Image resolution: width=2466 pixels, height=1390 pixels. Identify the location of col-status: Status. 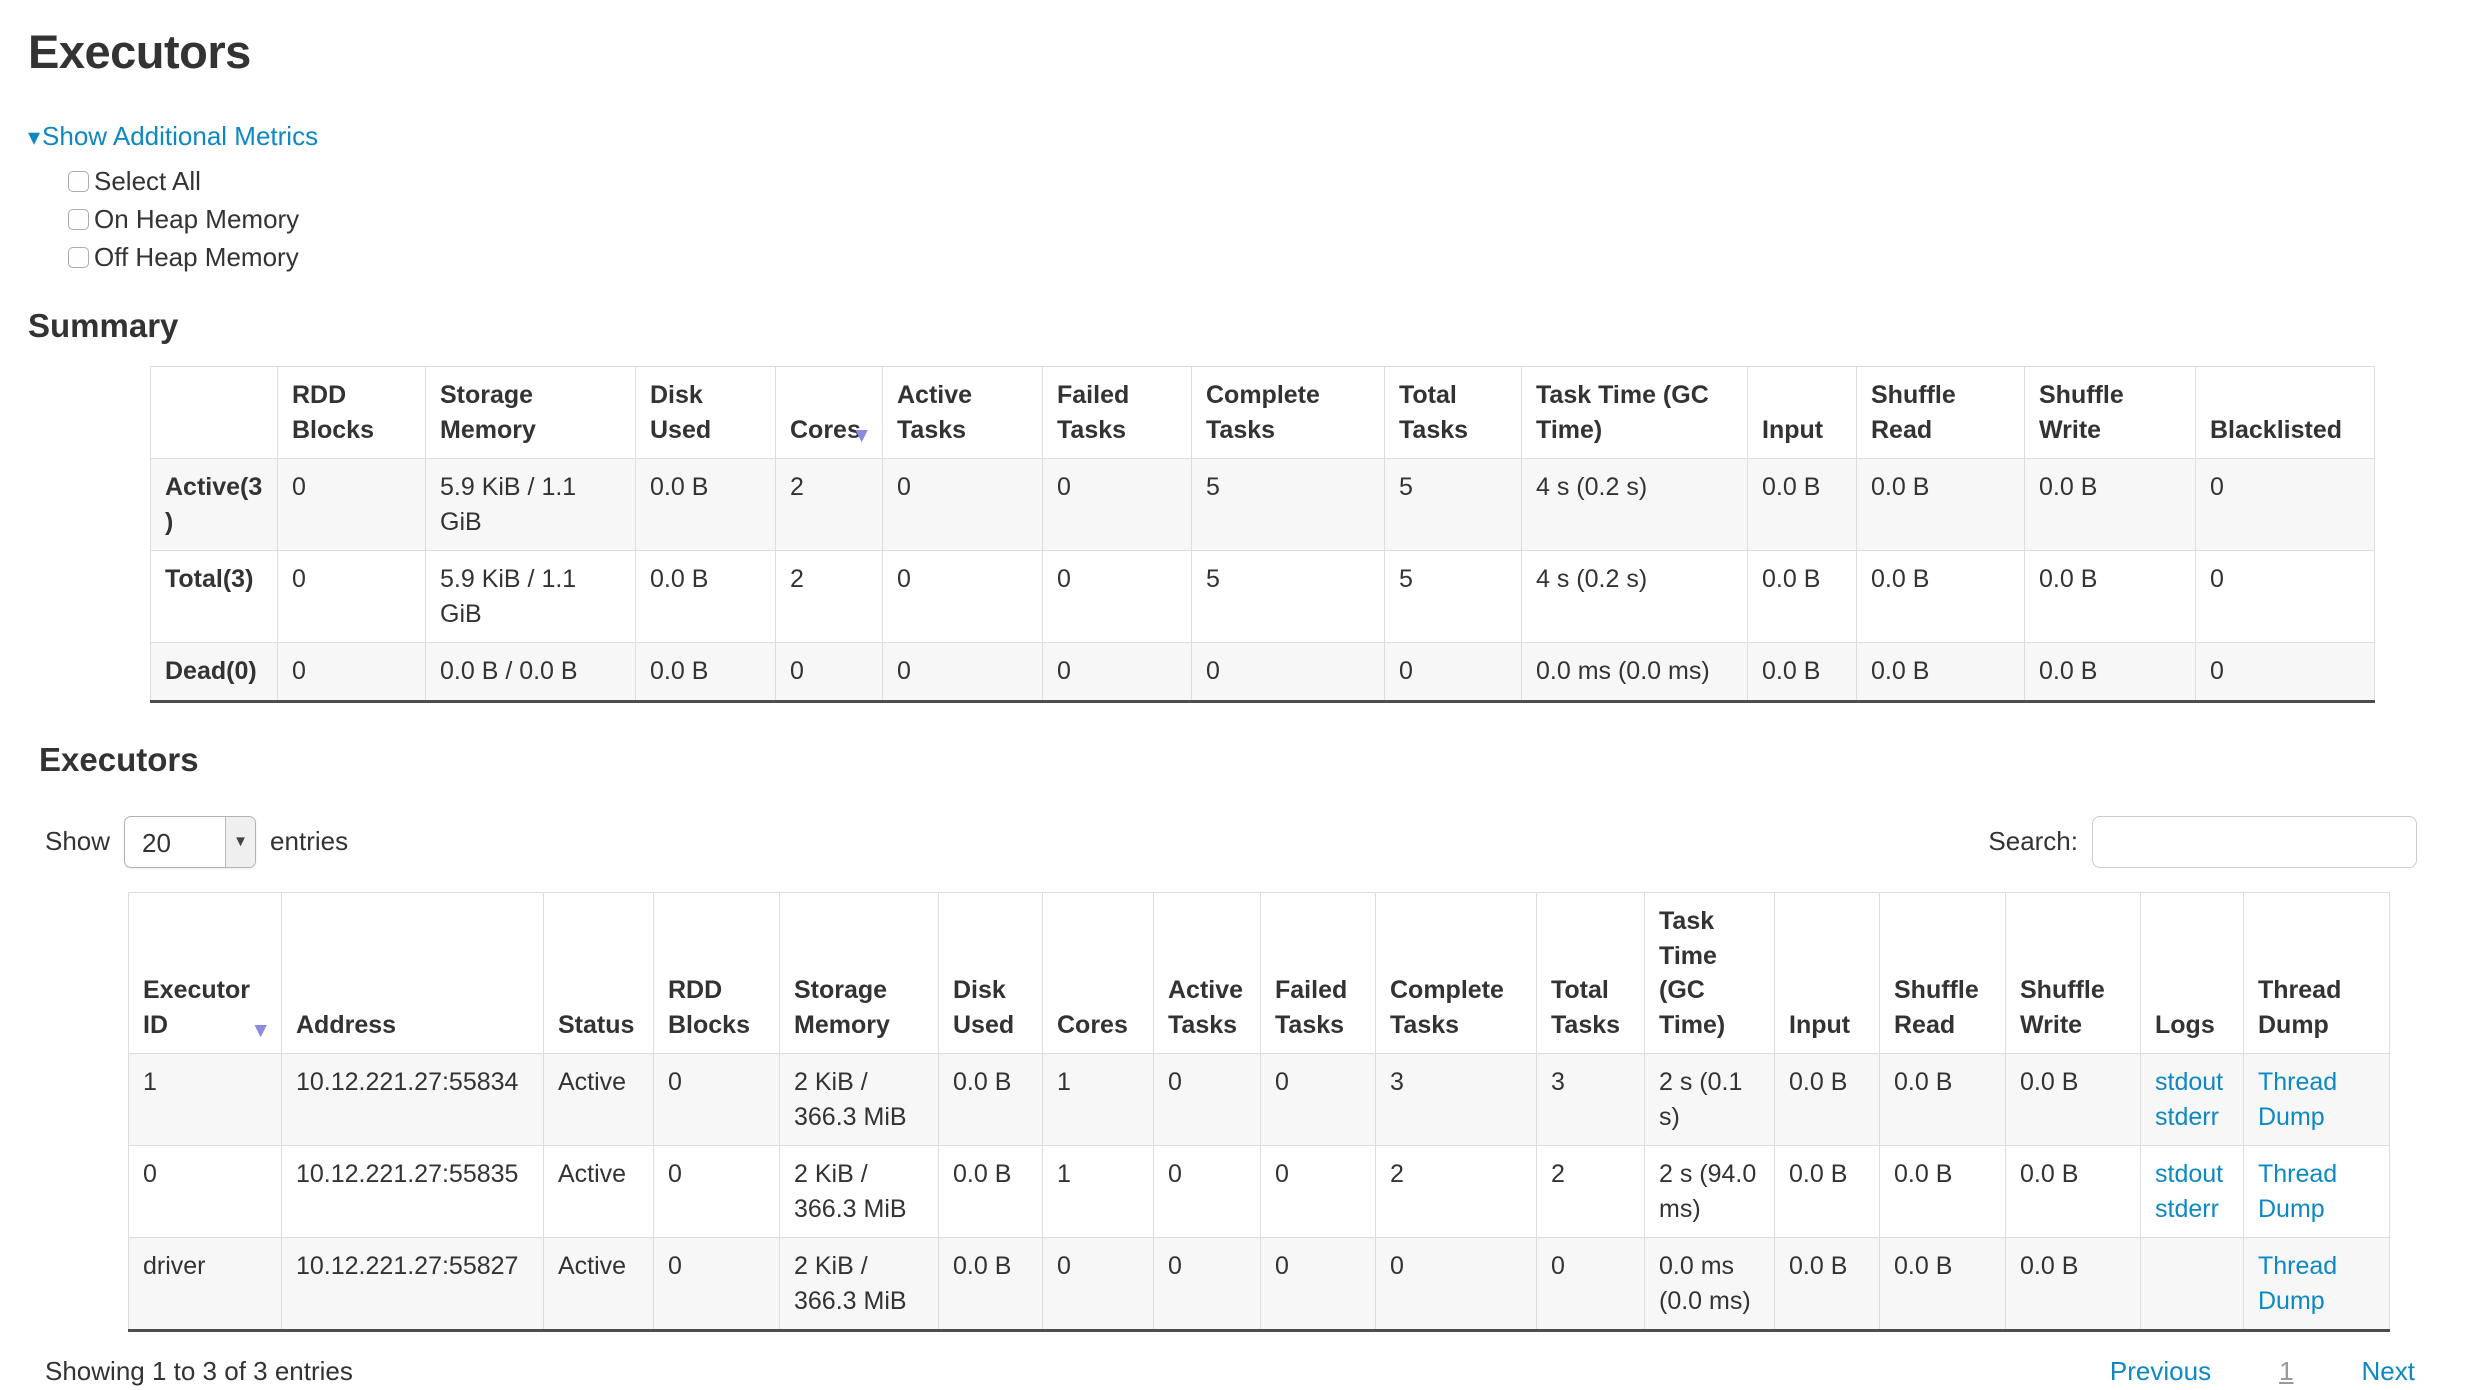
(598, 973).